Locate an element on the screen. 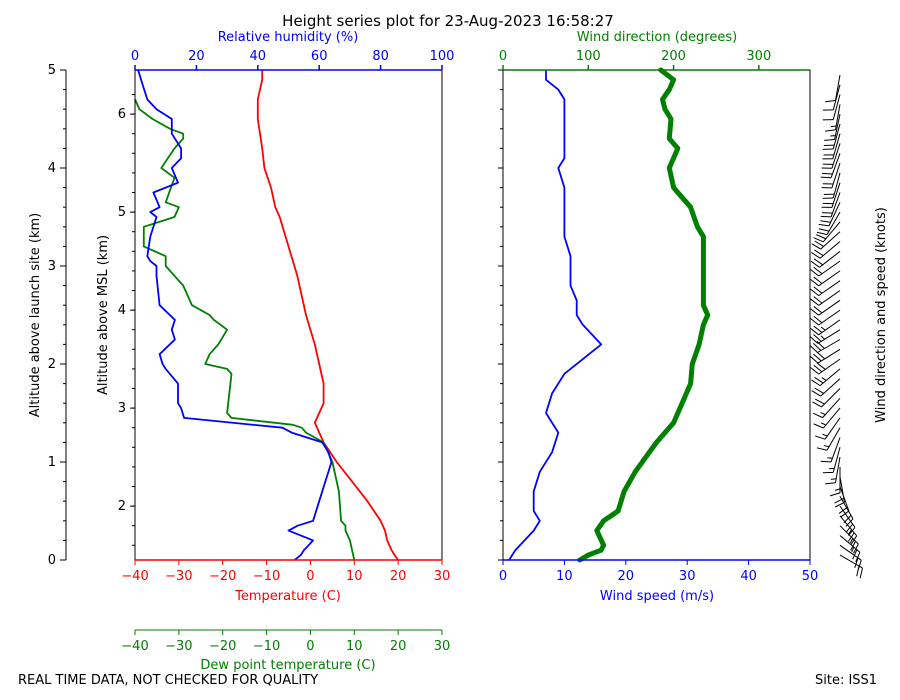 This screenshot has height=700, width=900. wind-barbs-label: Wind direction and speed (knots) is located at coordinates (881, 315).